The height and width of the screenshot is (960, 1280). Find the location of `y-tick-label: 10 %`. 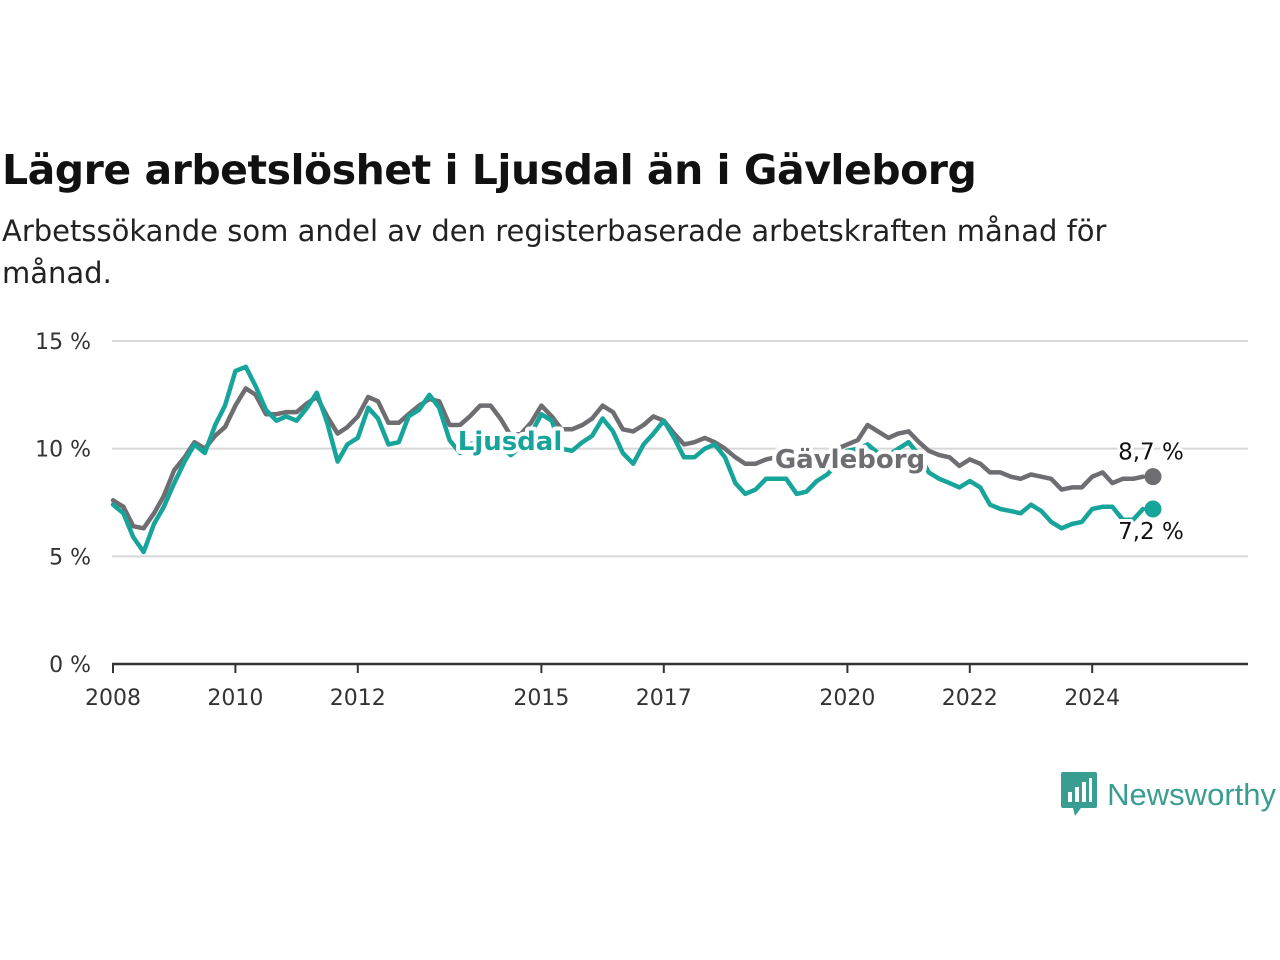

y-tick-label: 10 % is located at coordinates (63, 450).